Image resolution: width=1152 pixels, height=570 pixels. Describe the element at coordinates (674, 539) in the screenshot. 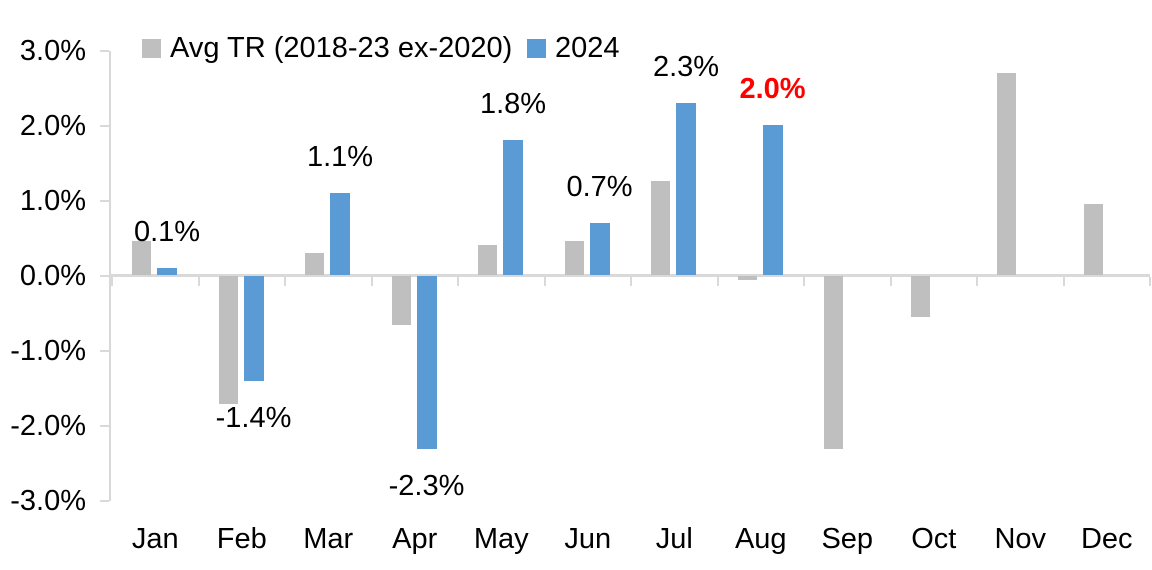

I see `month-label-jul: Jul` at that location.